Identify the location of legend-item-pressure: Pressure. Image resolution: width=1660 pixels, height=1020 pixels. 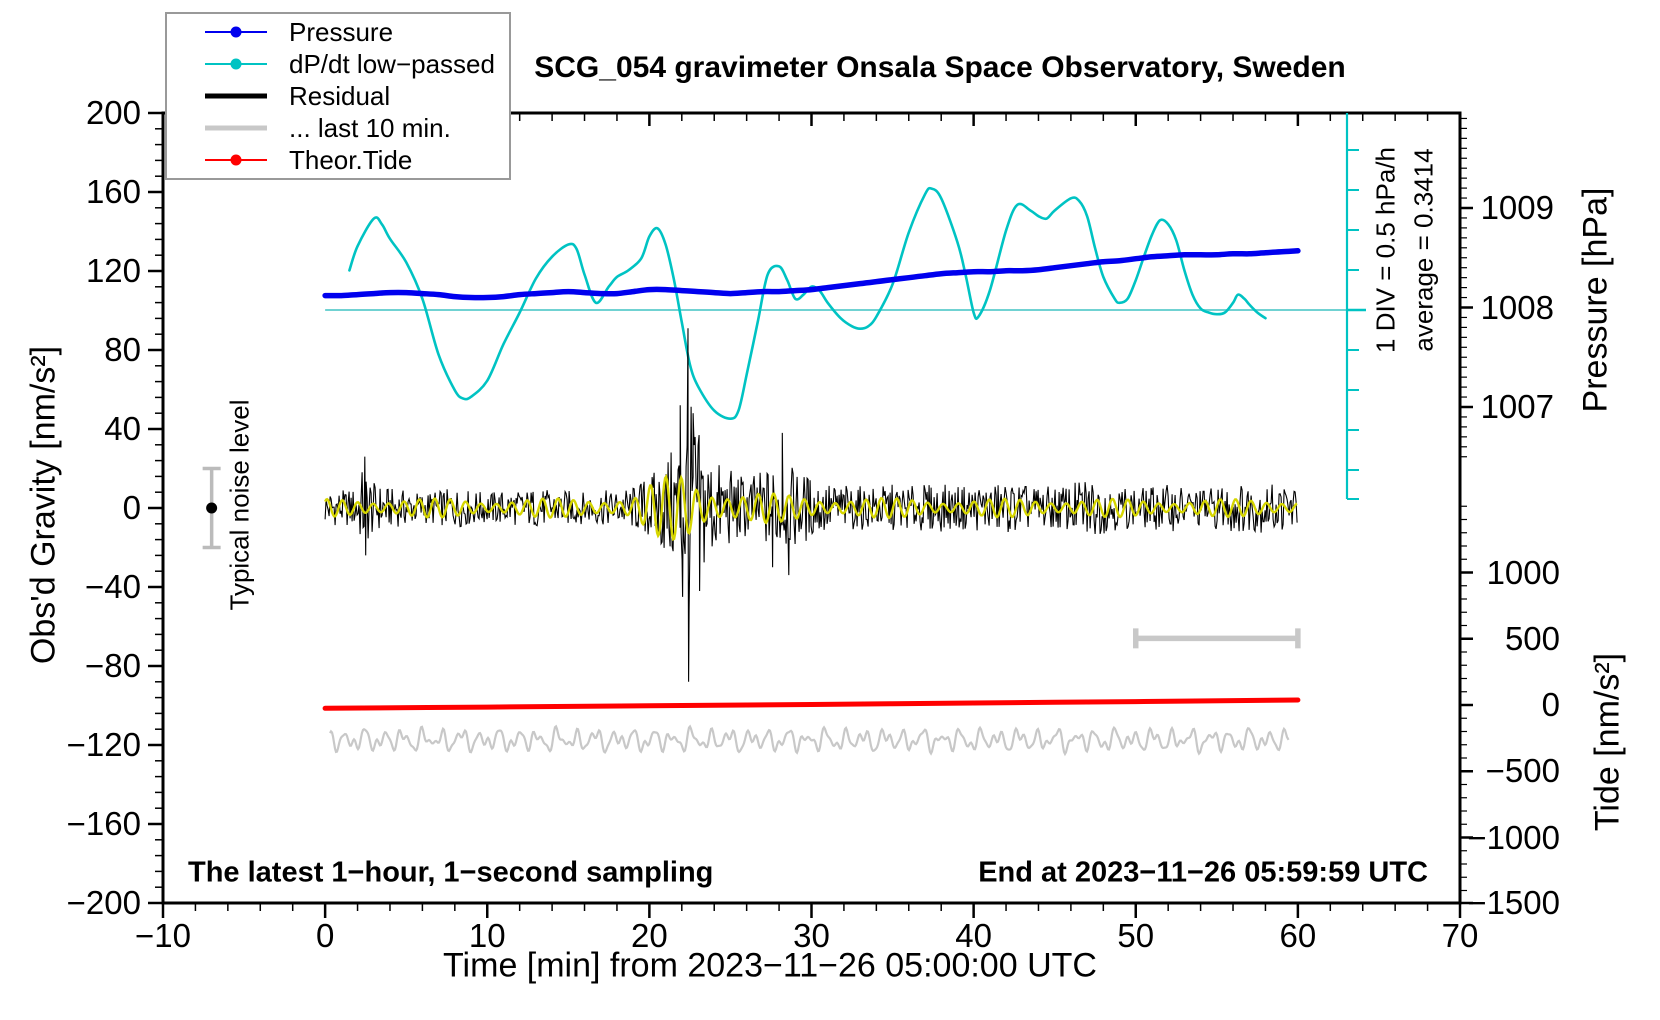
(356, 31).